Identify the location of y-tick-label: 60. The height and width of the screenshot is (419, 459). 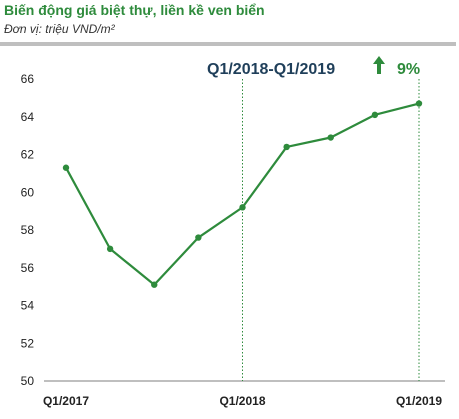
(28, 192).